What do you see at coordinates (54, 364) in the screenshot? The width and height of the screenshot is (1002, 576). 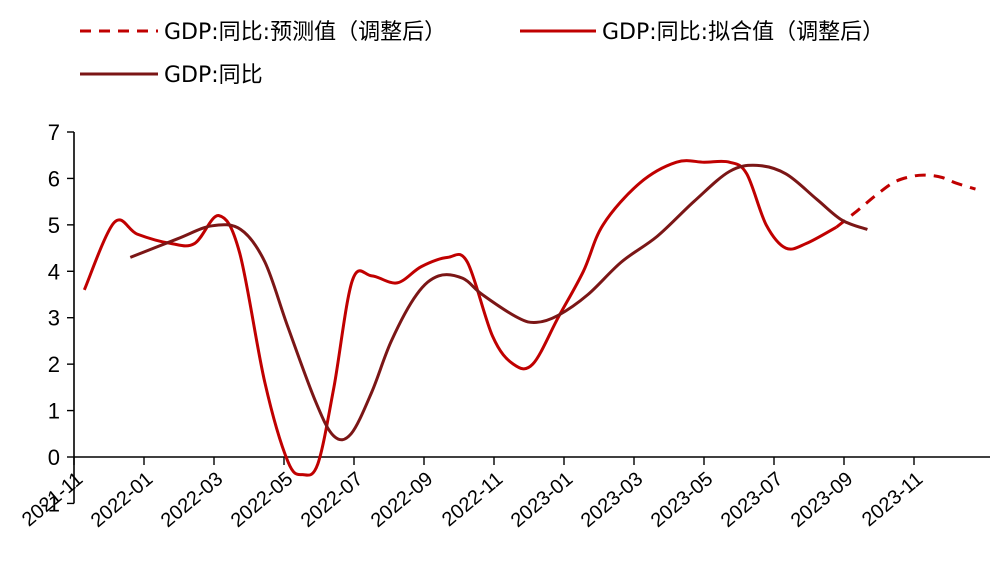 I see `y-tick-label: 2` at bounding box center [54, 364].